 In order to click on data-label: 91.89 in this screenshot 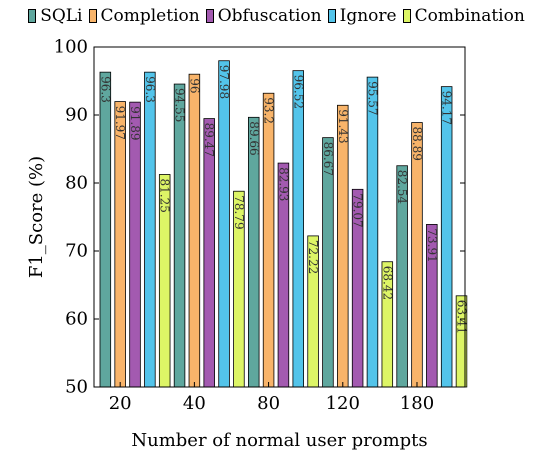, I will do `click(135, 123)`.